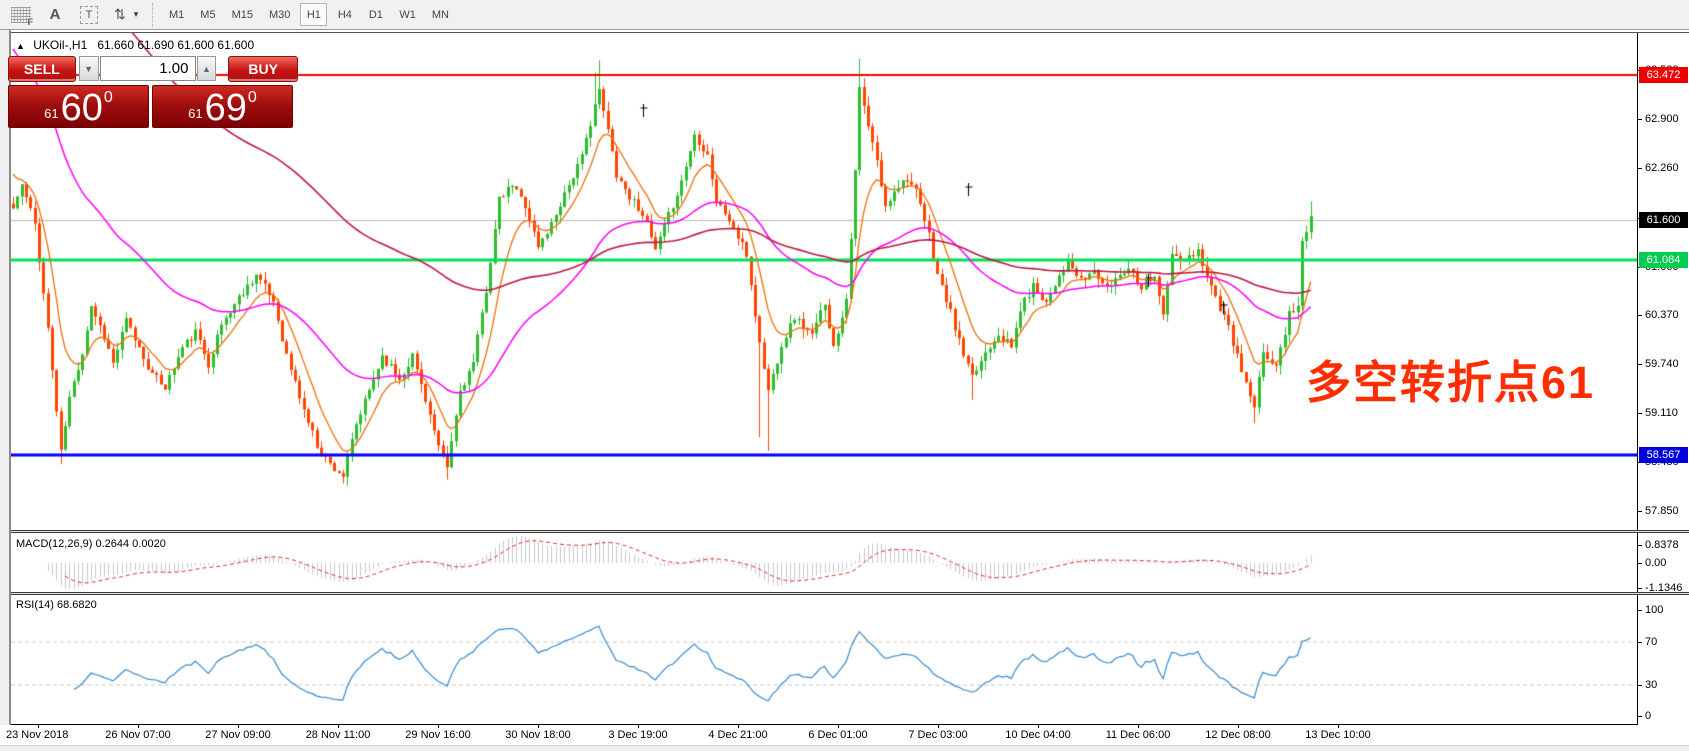 The width and height of the screenshot is (1689, 751). I want to click on macd-tick-0.00: 0.00, so click(1656, 563).